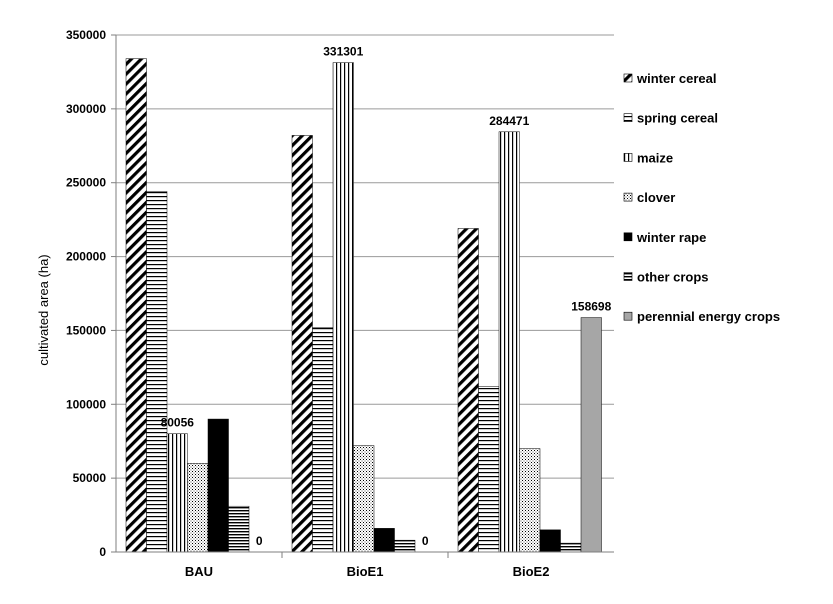 The image size is (833, 604). What do you see at coordinates (86, 404) in the screenshot?
I see `y-tick-label: 100000` at bounding box center [86, 404].